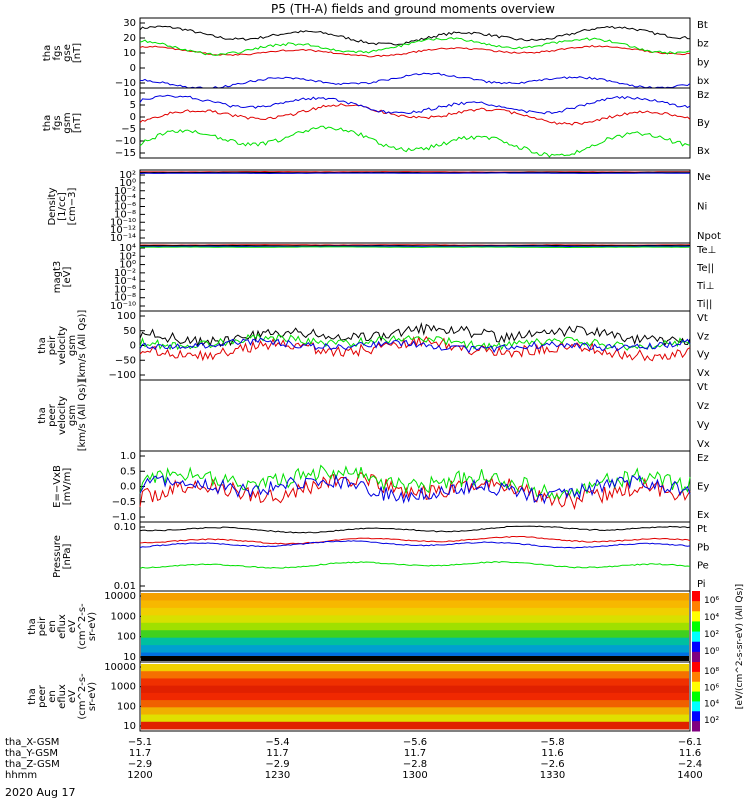  Describe the element at coordinates (703, 373) in the screenshot. I see `legend-blue: Vx` at that location.